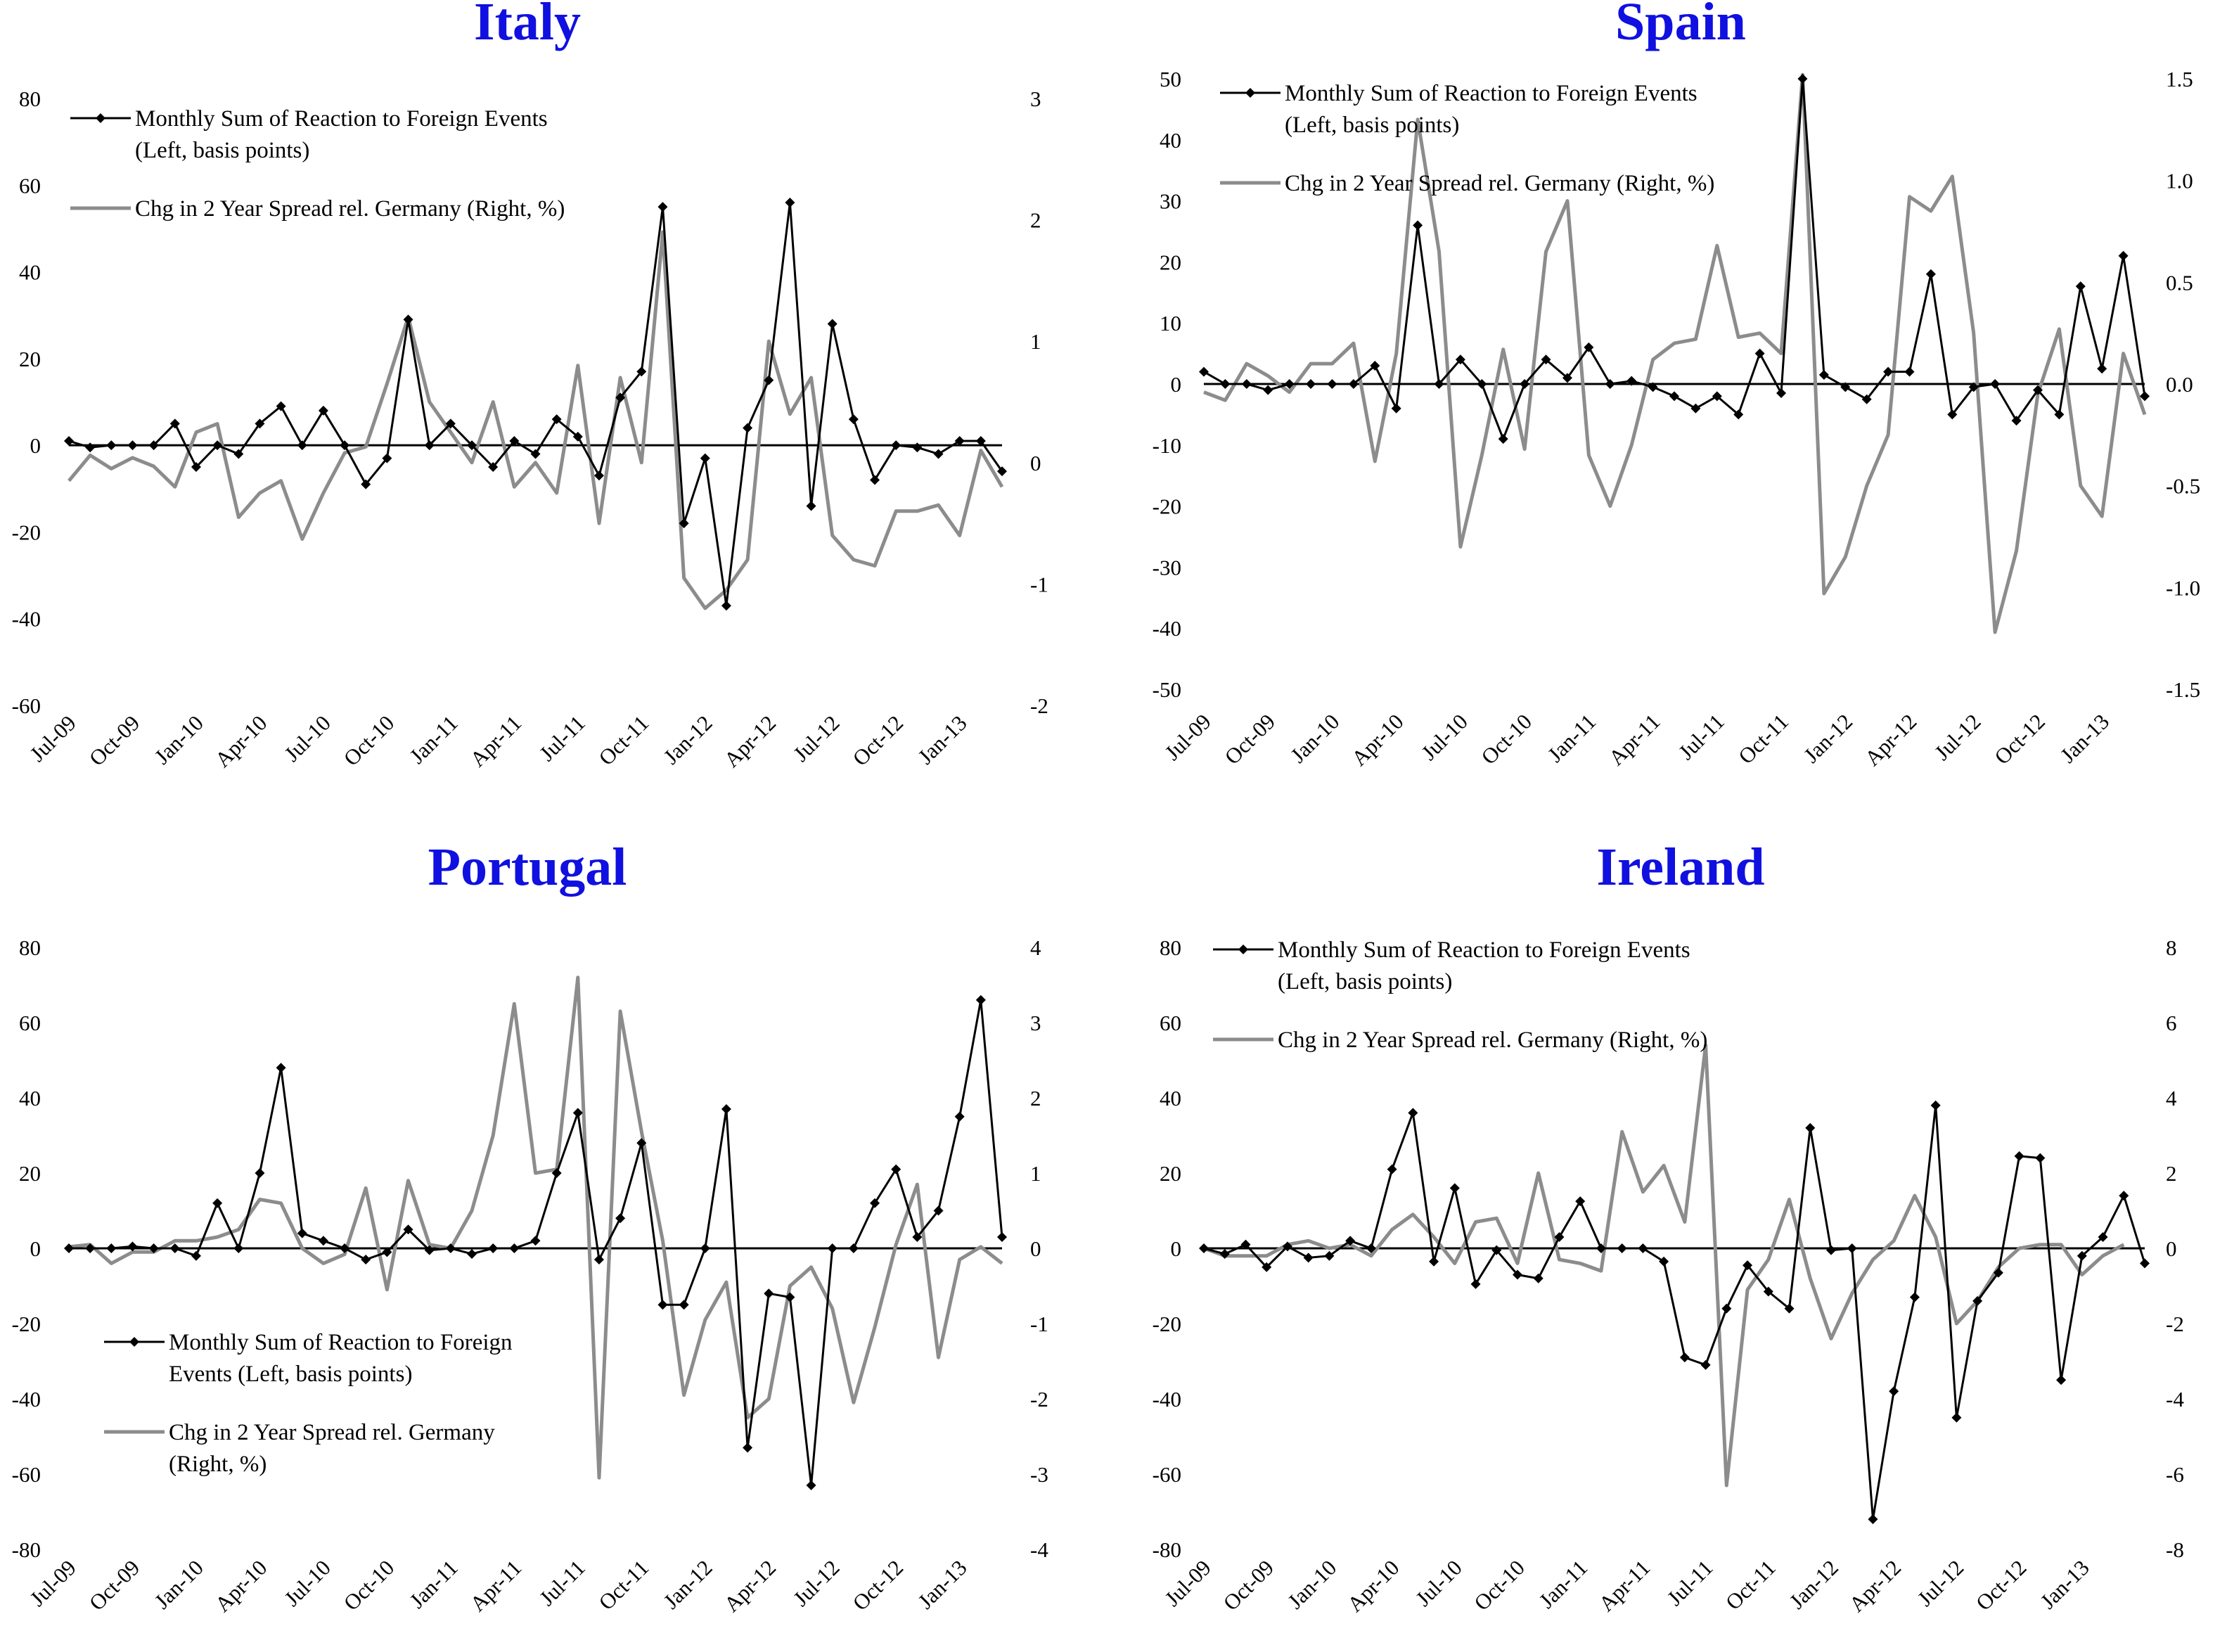 This screenshot has width=2227, height=1652. I want to click on x-tick-label: Jul-11, so click(562, 1583).